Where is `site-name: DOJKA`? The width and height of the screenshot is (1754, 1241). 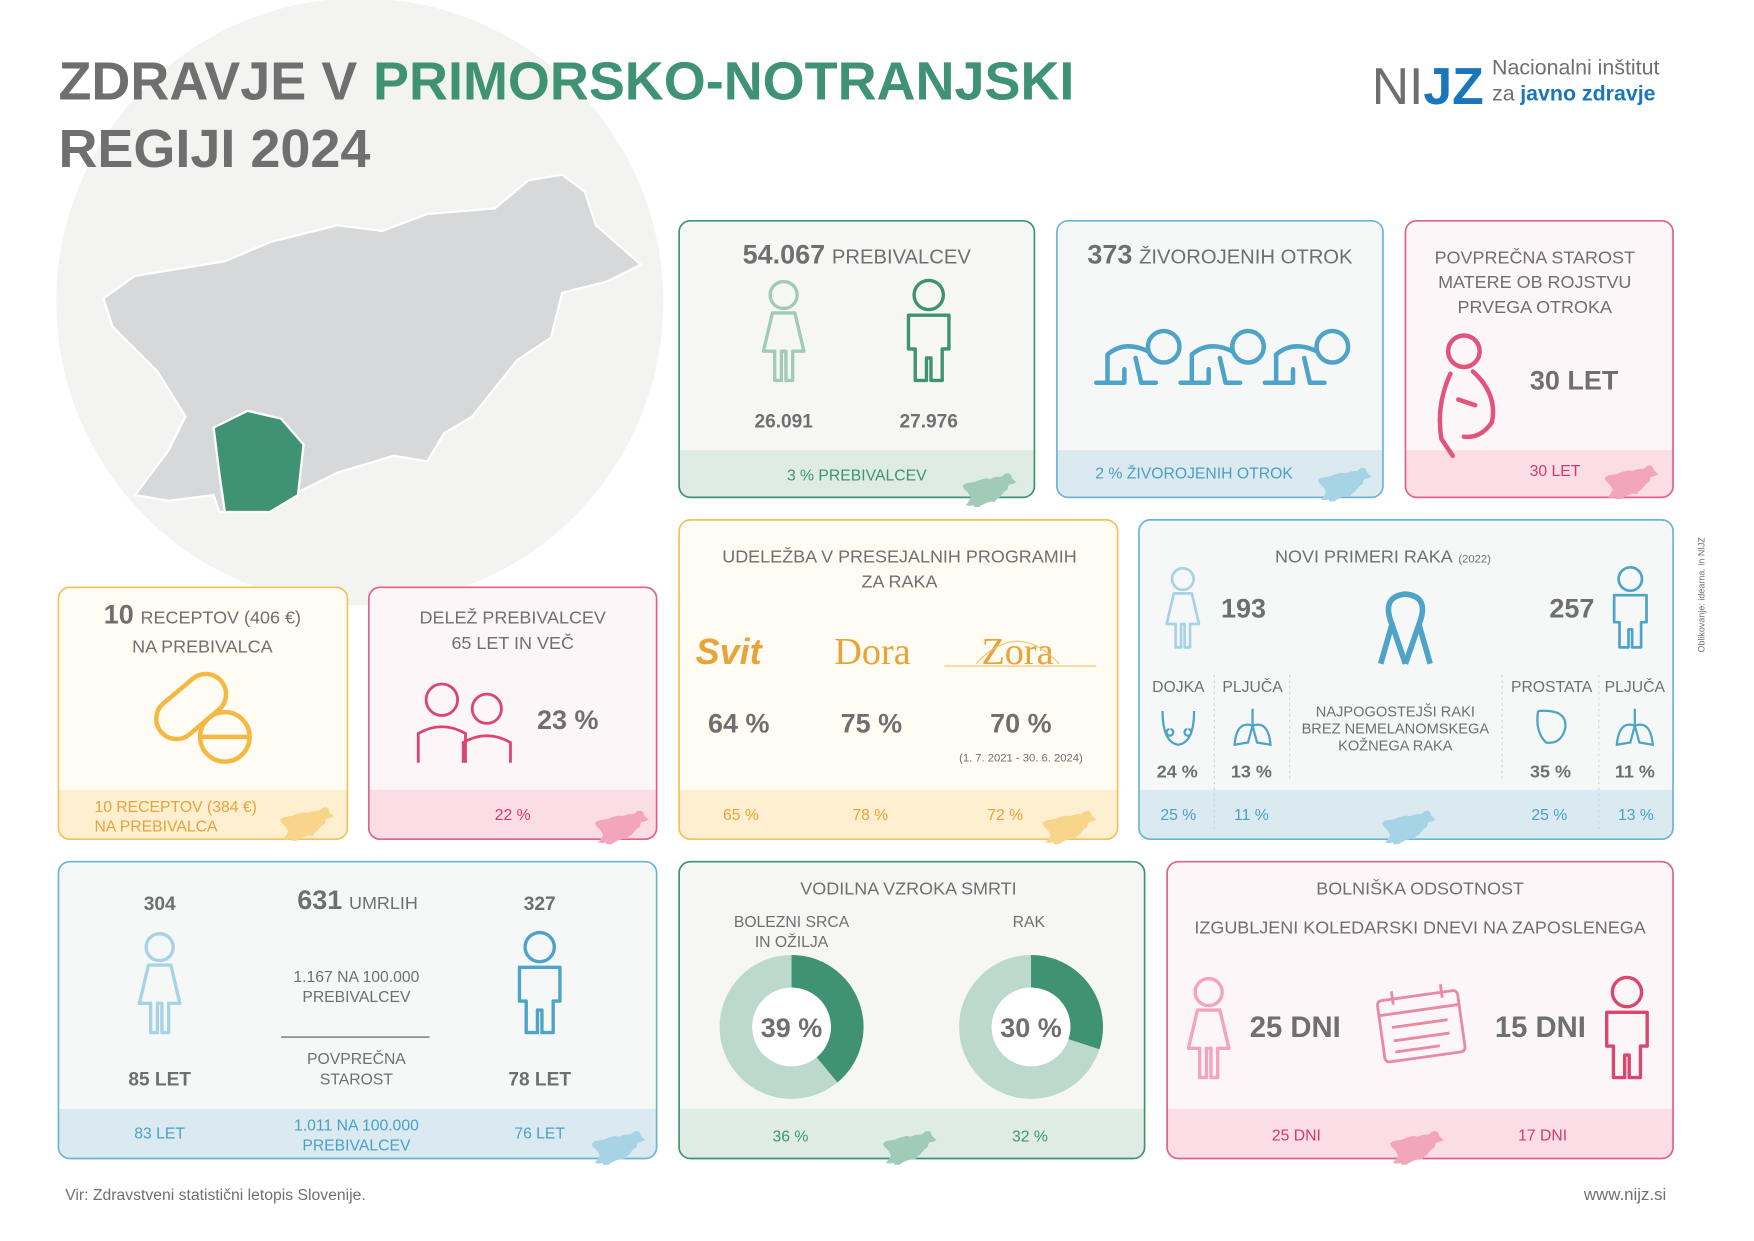 site-name: DOJKA is located at coordinates (1178, 687).